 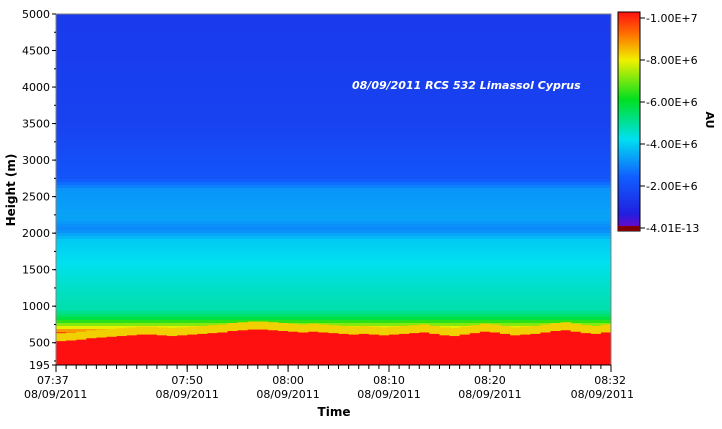 What do you see at coordinates (36, 14) in the screenshot?
I see `y-tick-label: 5000` at bounding box center [36, 14].